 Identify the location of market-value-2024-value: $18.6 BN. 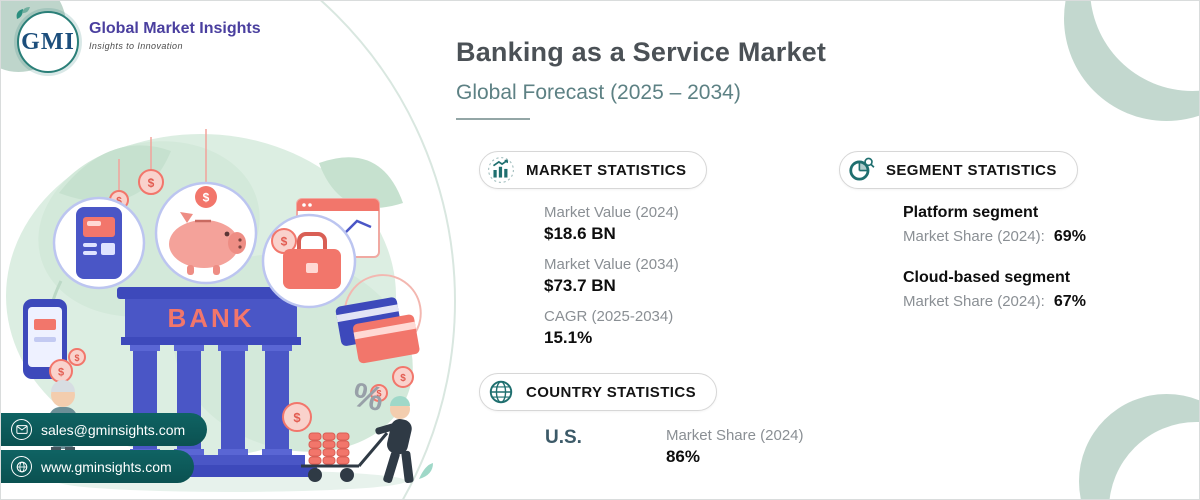
(580, 233).